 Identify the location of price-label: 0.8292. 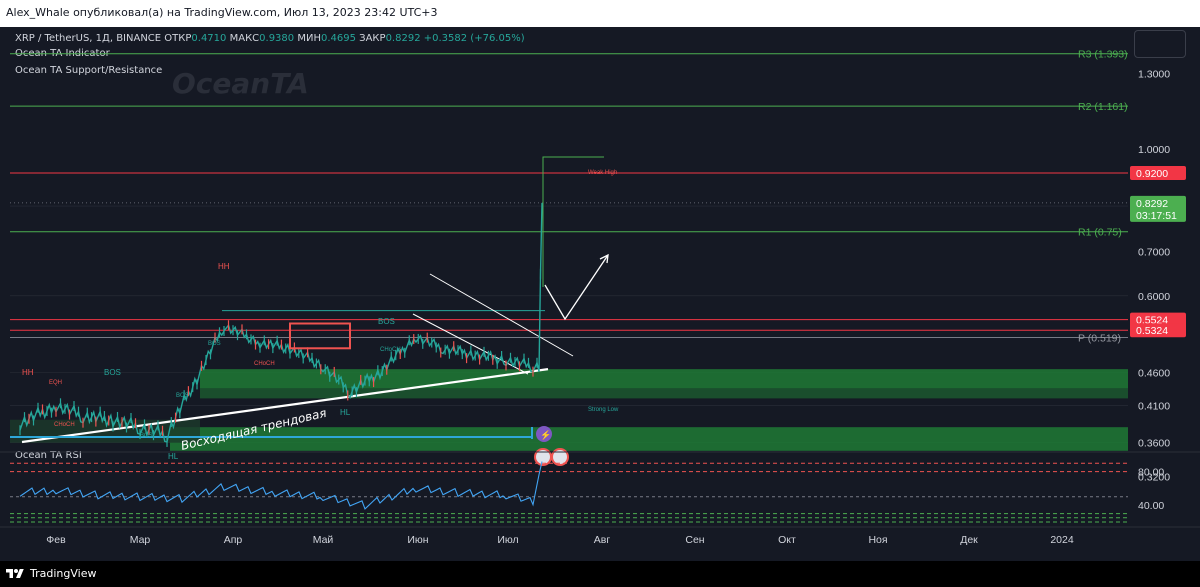
(1152, 204).